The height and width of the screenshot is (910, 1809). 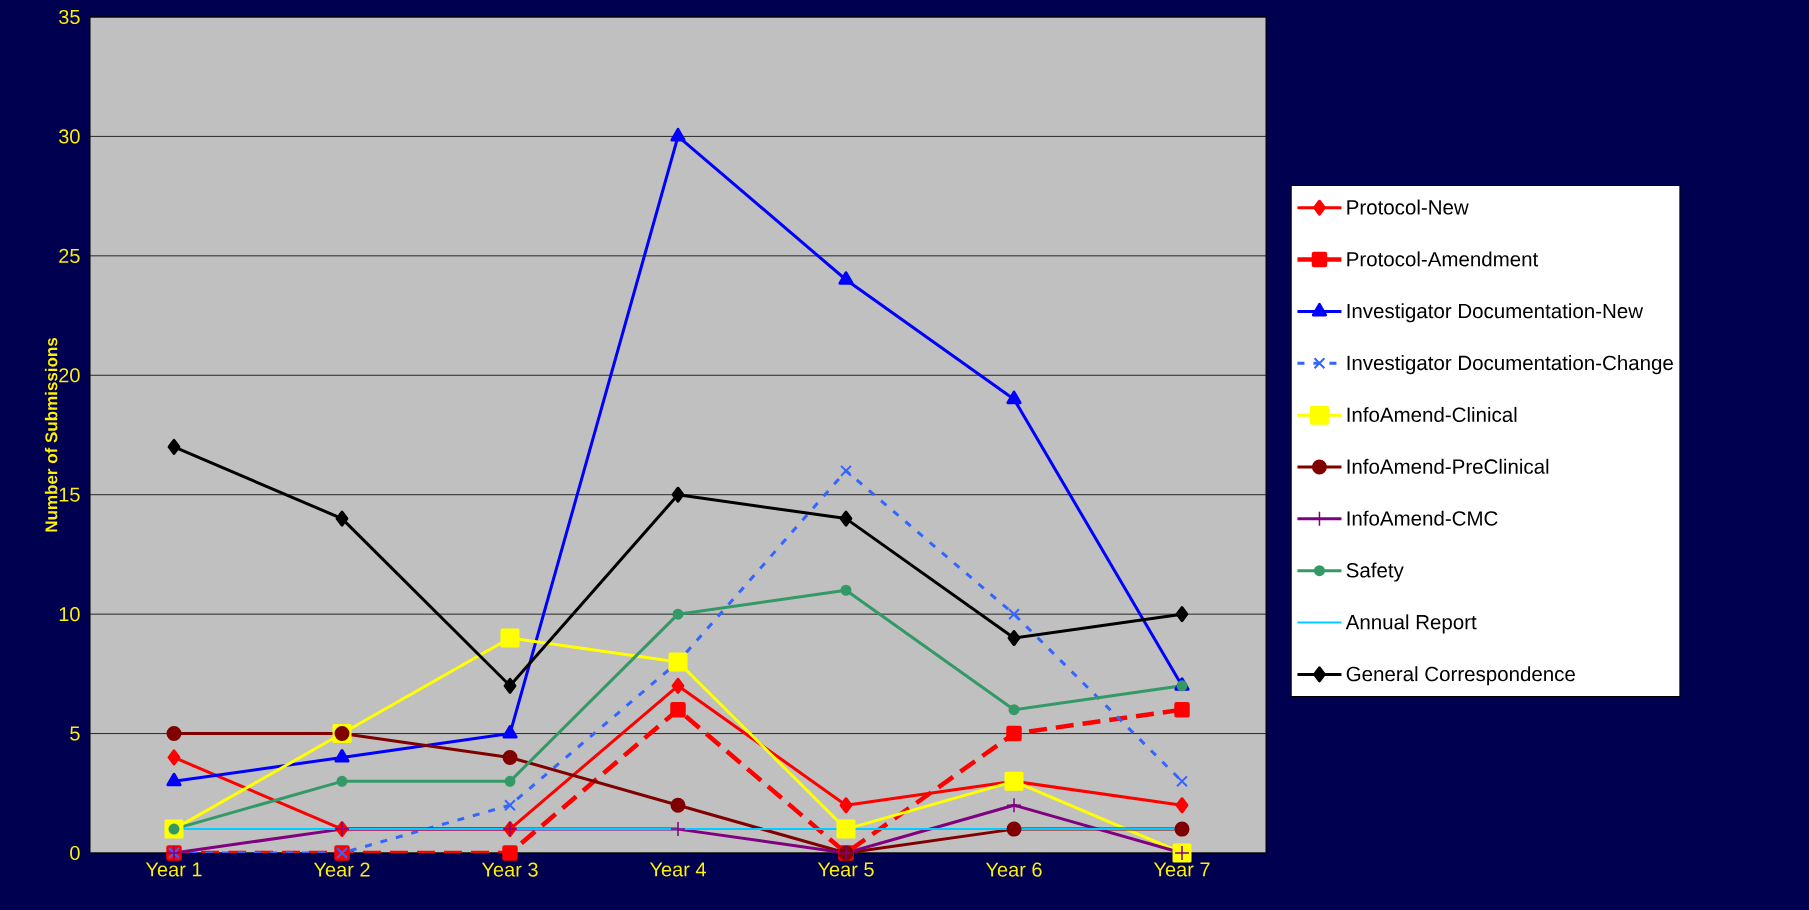 I want to click on legend-label: Investigator Documentation-Change, so click(x=1510, y=365).